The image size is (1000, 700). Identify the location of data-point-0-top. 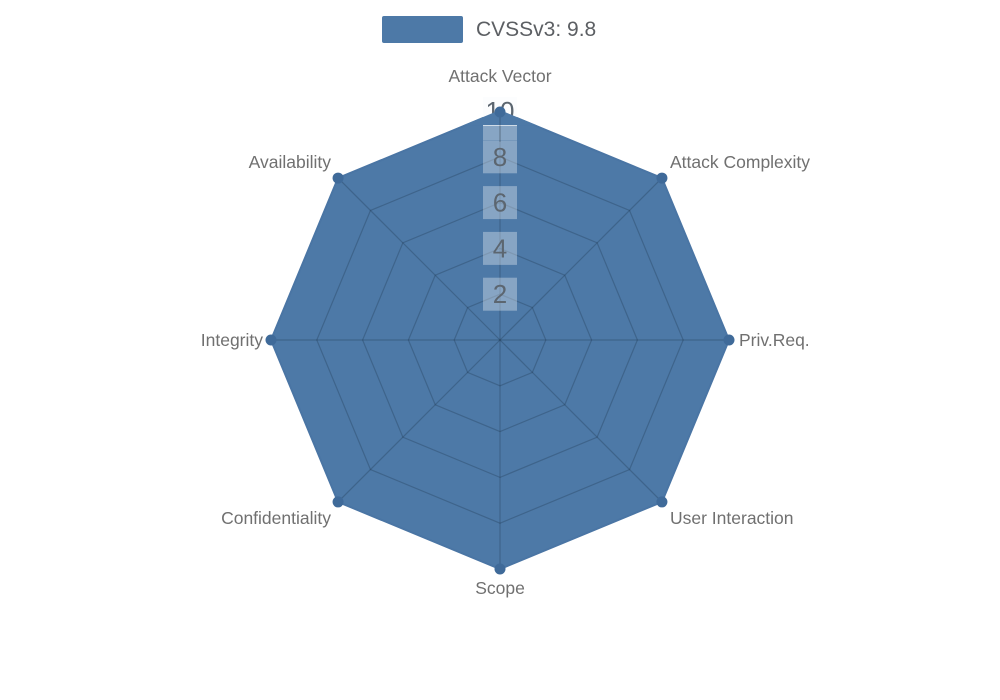
(500, 112).